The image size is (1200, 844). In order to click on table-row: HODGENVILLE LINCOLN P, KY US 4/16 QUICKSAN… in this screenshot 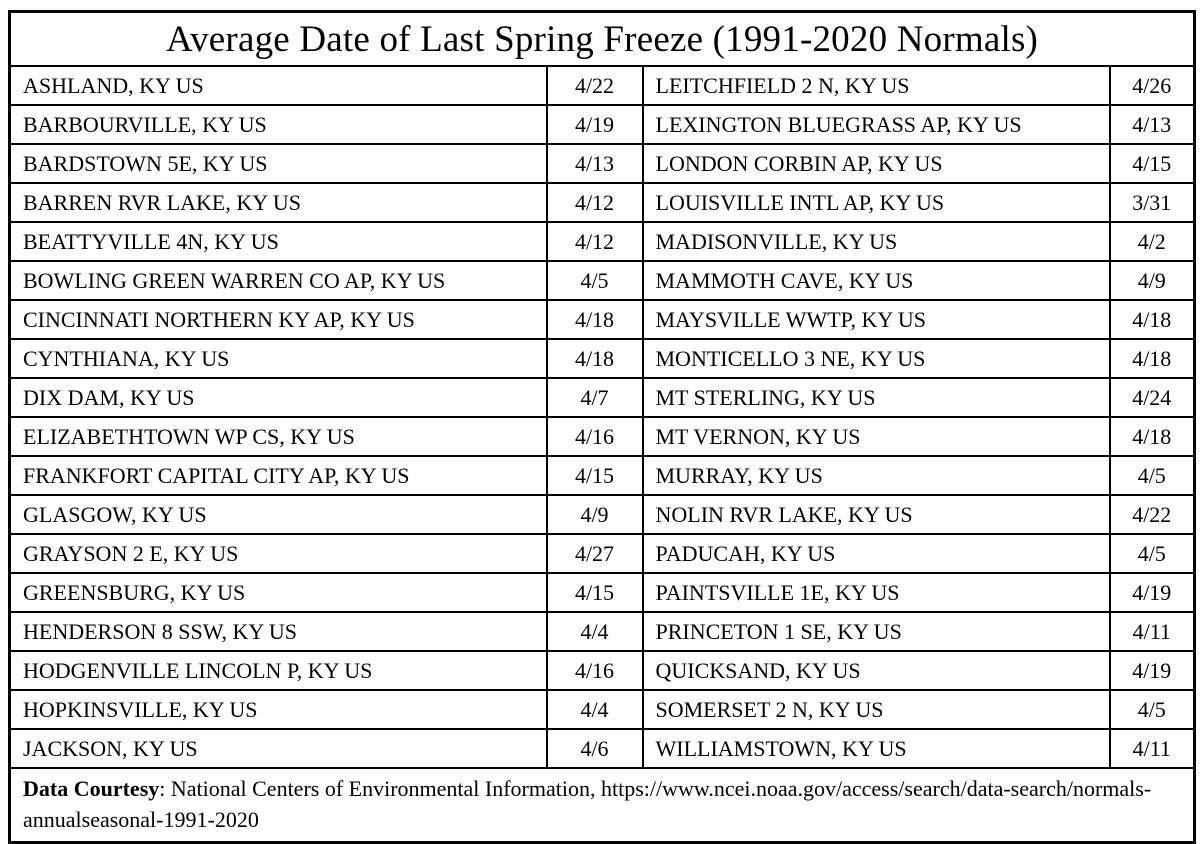, I will do `click(602, 670)`.